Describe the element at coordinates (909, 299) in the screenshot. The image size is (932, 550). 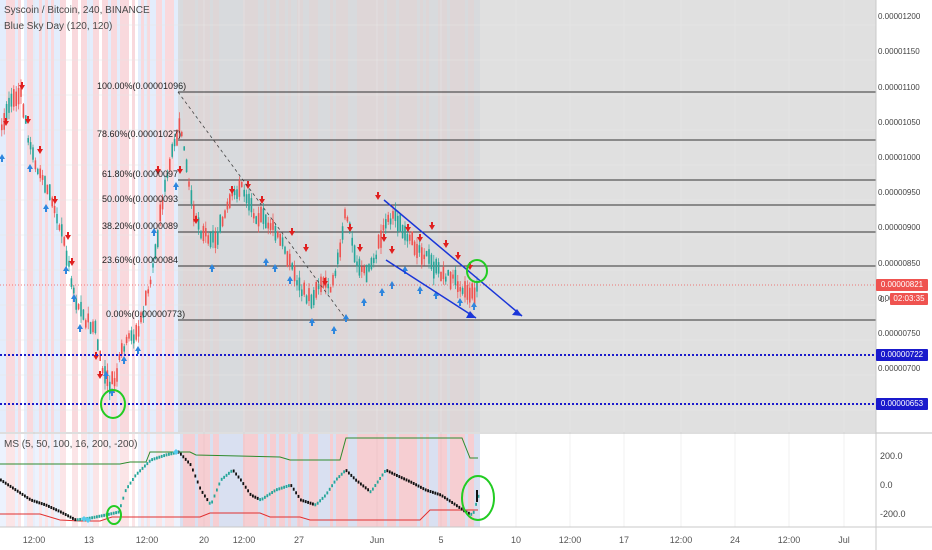
I see `countdown-tag: 02:03:35` at that location.